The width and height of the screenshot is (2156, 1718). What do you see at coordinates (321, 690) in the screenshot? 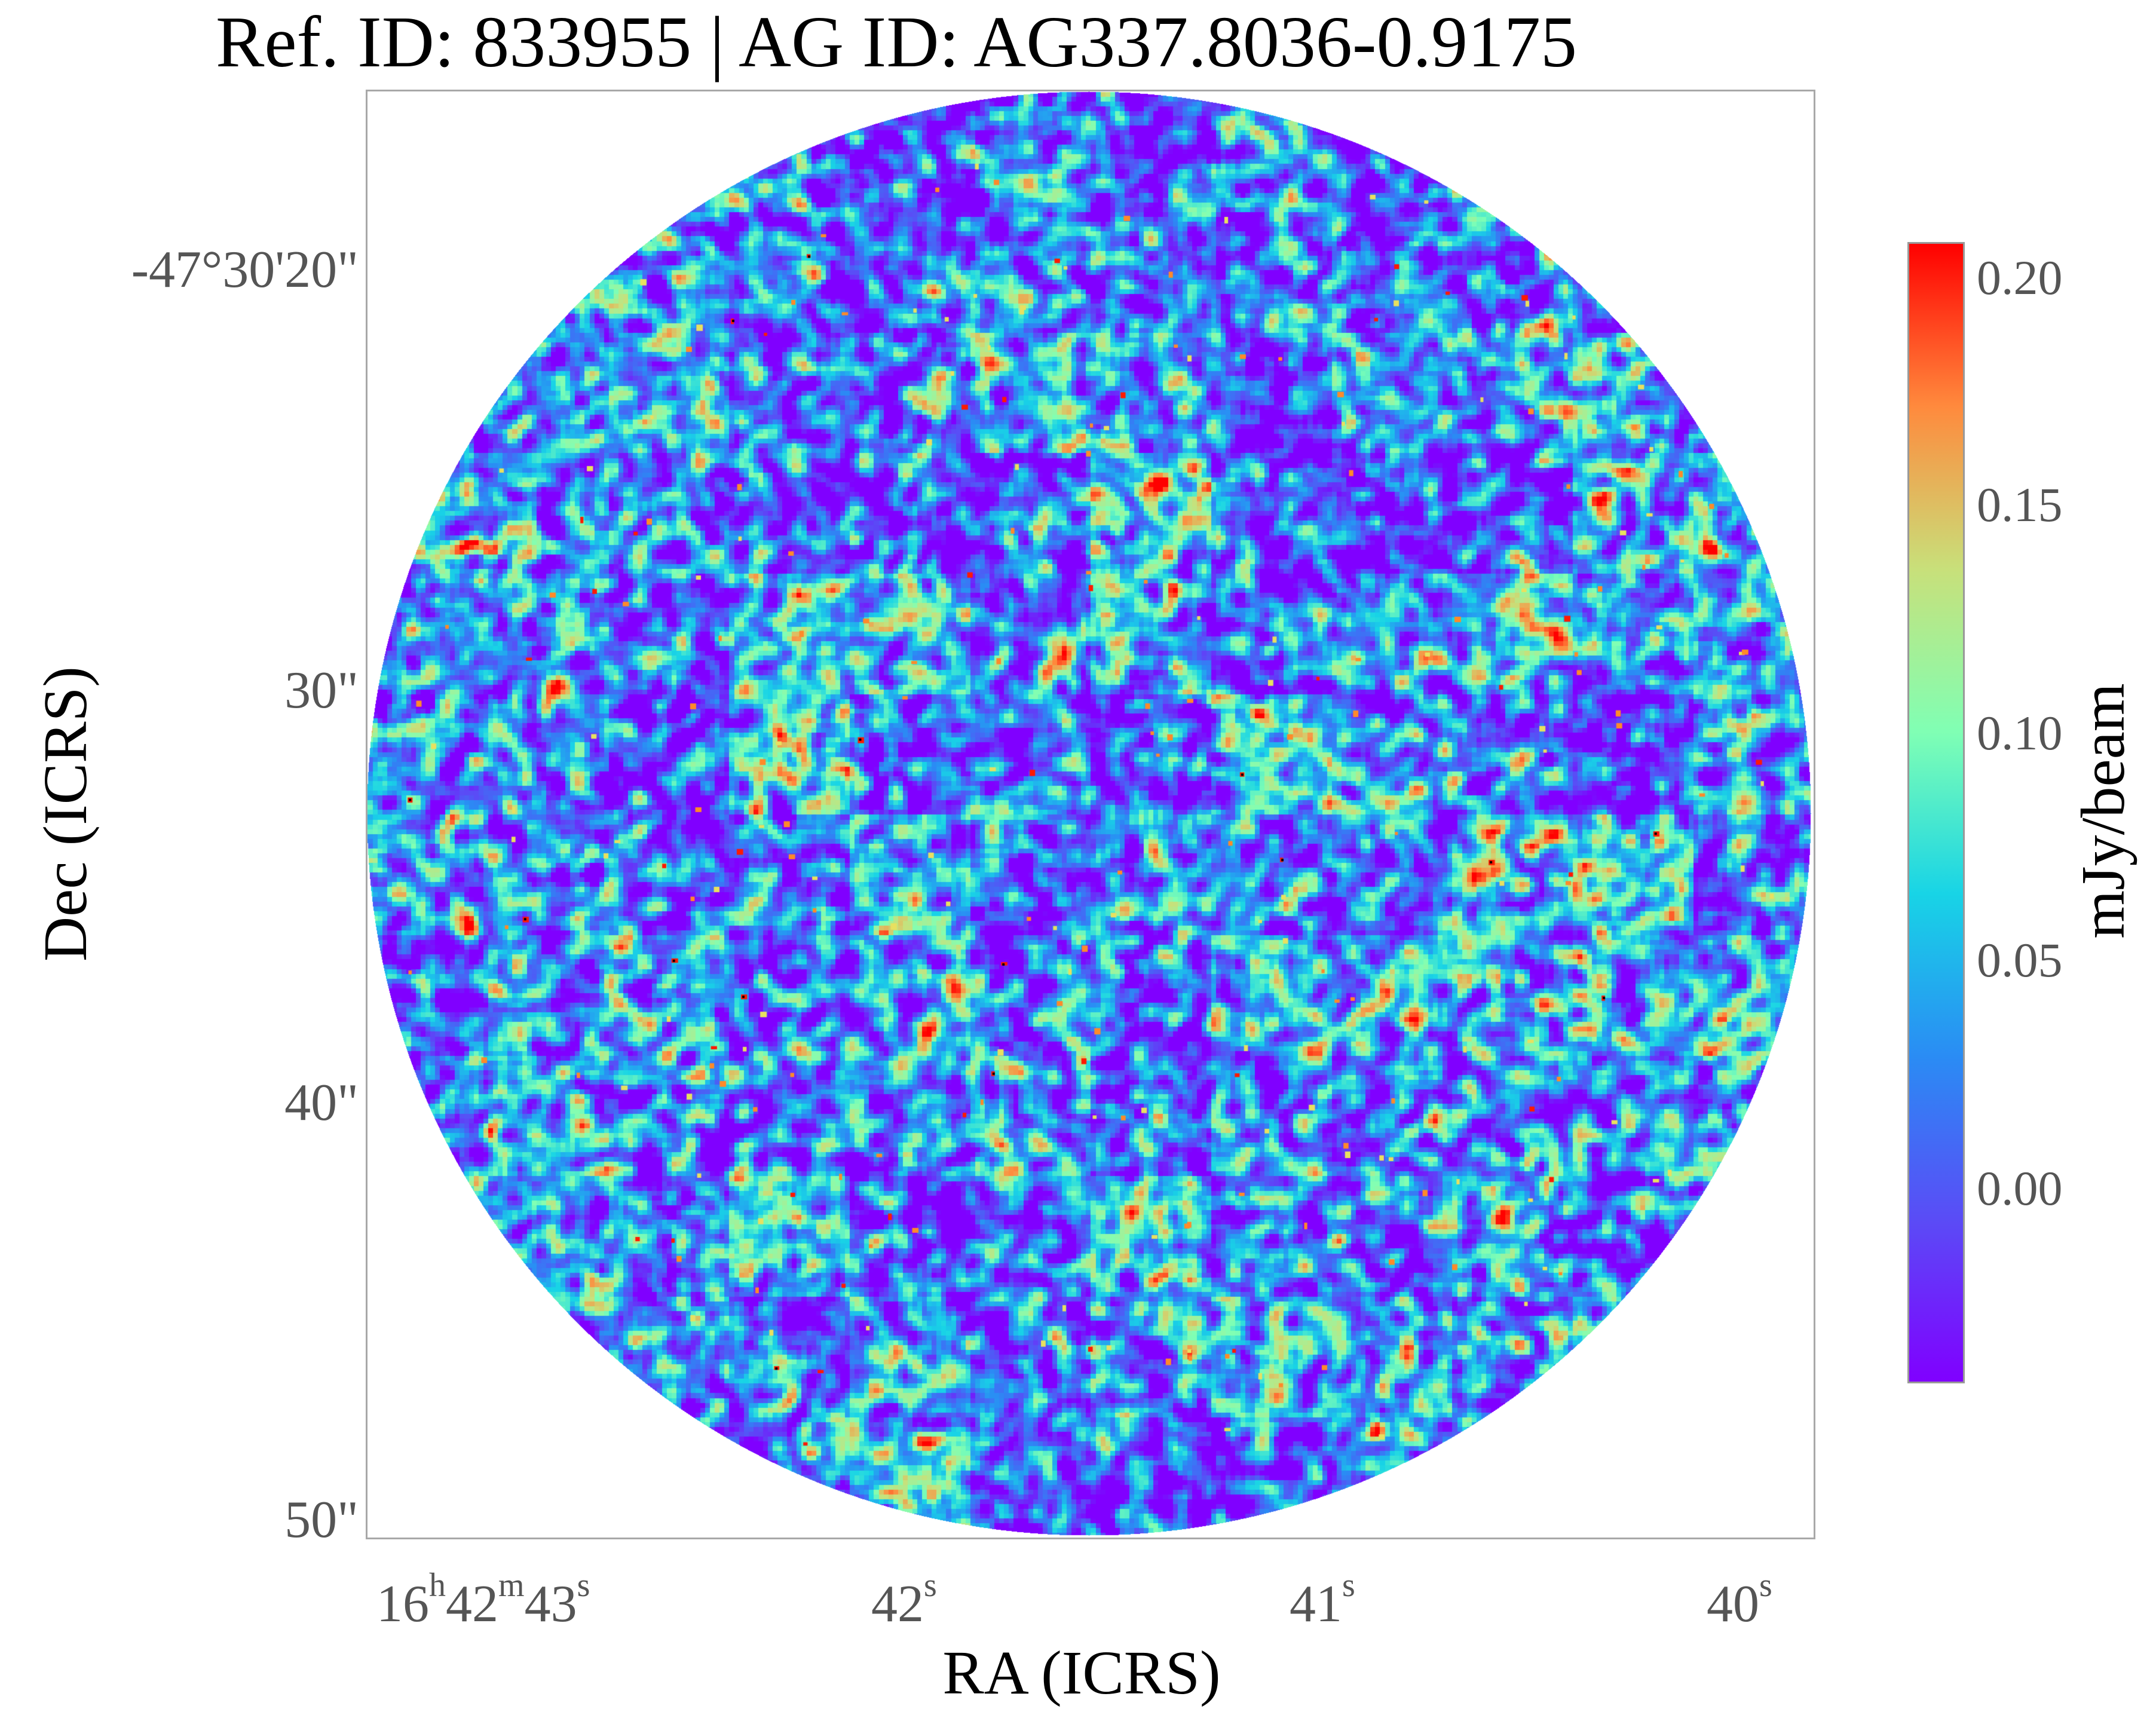
I see `y-tick-label: 30"` at bounding box center [321, 690].